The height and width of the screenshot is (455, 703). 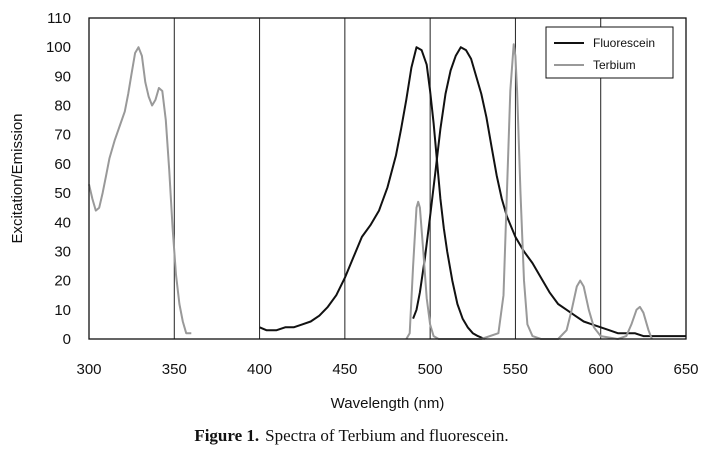 I want to click on y-tick-label: 100, so click(x=58, y=47).